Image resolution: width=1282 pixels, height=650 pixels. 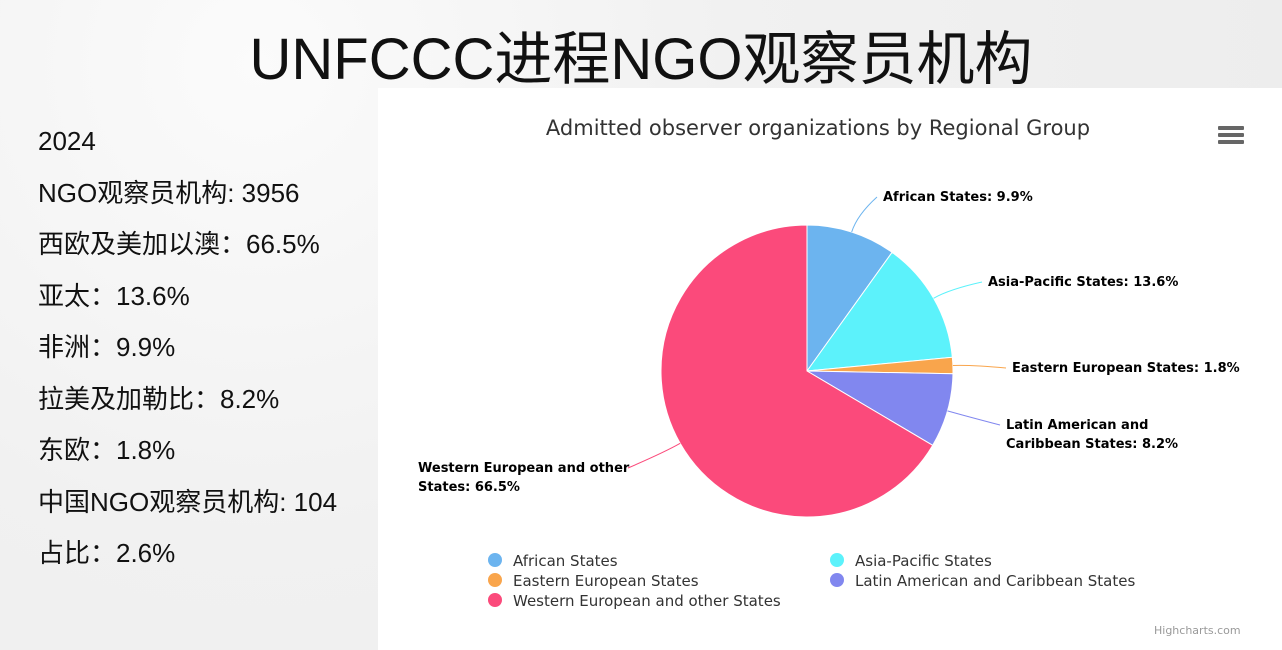 I want to click on chart-menu-icon, so click(x=1231, y=136).